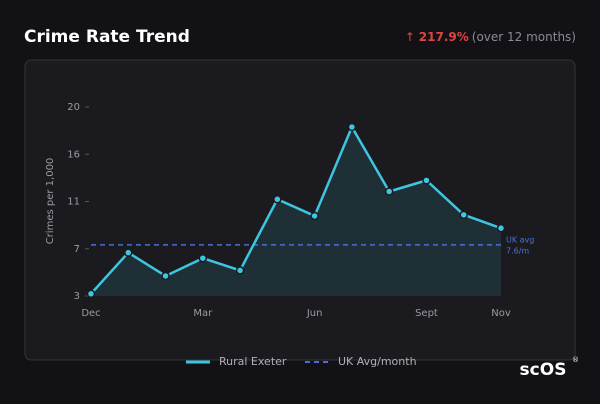  Describe the element at coordinates (73, 202) in the screenshot. I see `y-tick-label: 11` at that location.